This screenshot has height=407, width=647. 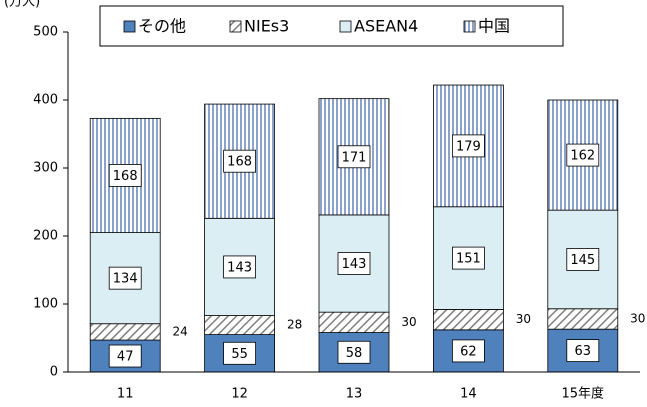 What do you see at coordinates (22, 5) in the screenshot?
I see `y-axis-label: (万人)` at bounding box center [22, 5].